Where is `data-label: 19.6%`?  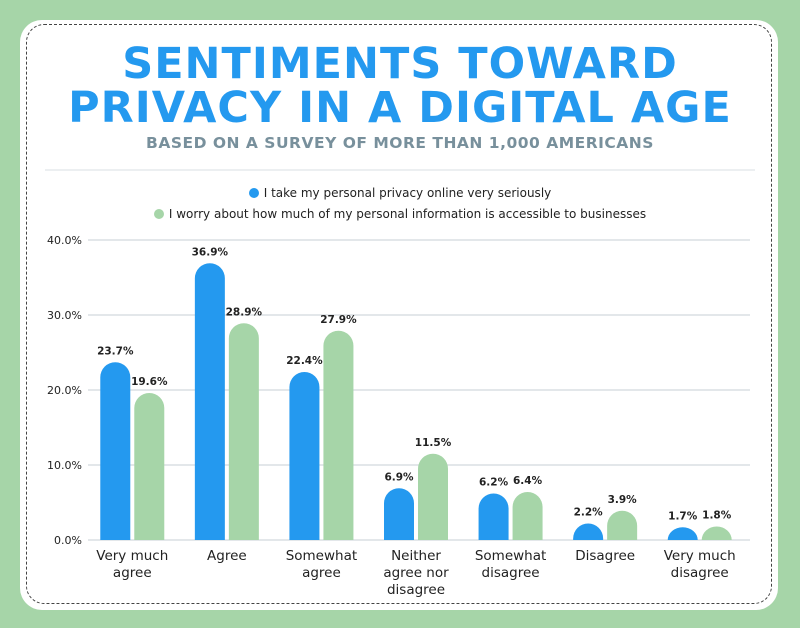
data-label: 19.6% is located at coordinates (149, 382).